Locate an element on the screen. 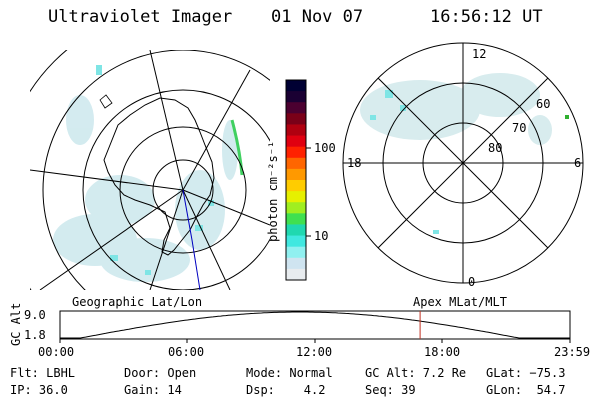  status-gain: Gain: 14 is located at coordinates (153, 390).